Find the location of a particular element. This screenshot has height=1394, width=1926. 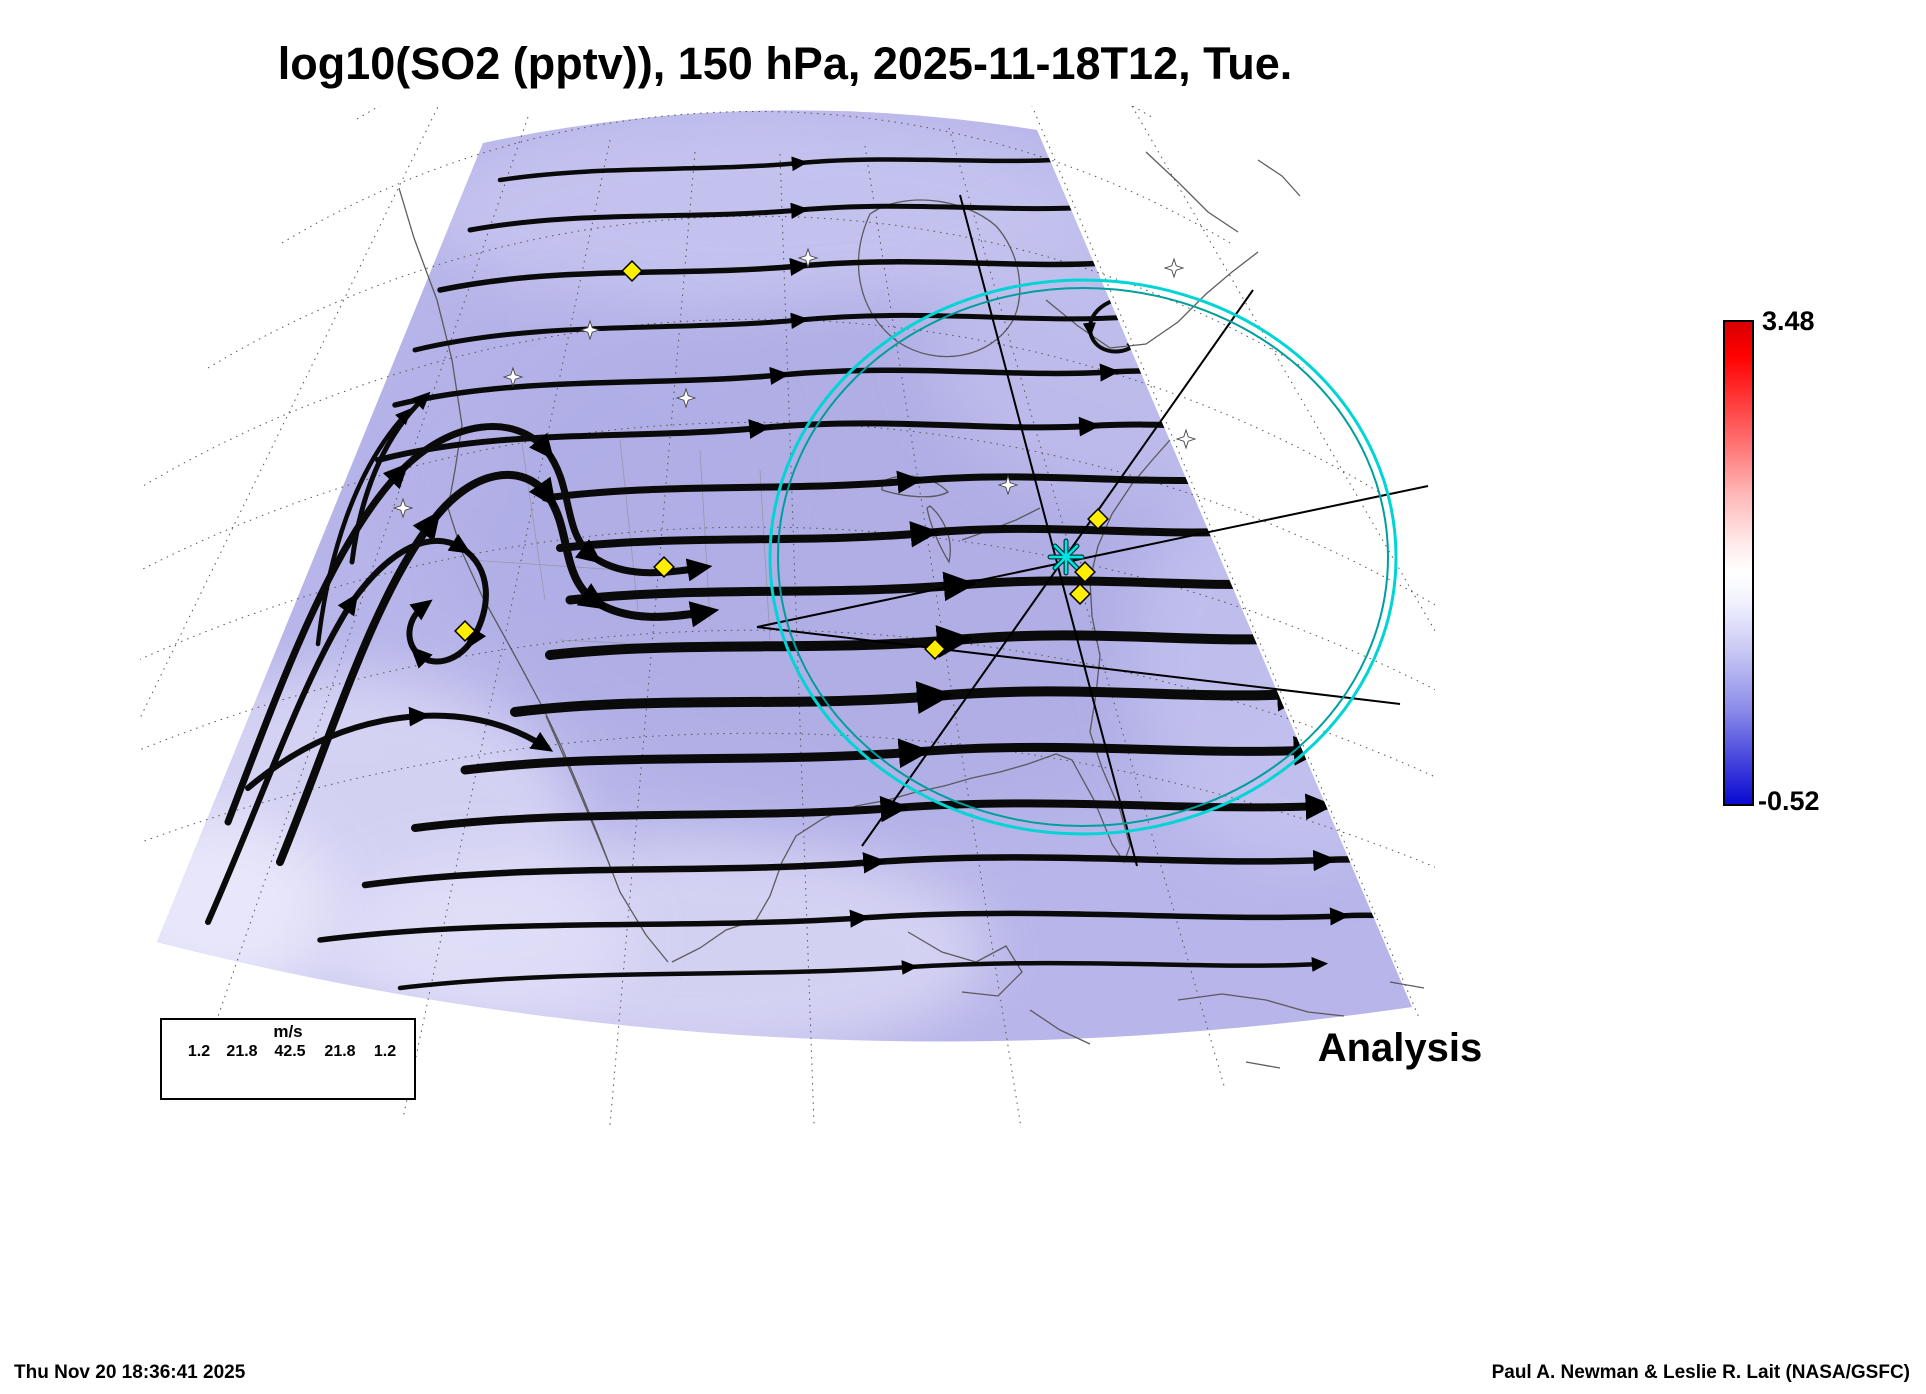

range-circle is located at coordinates (1083, 557).